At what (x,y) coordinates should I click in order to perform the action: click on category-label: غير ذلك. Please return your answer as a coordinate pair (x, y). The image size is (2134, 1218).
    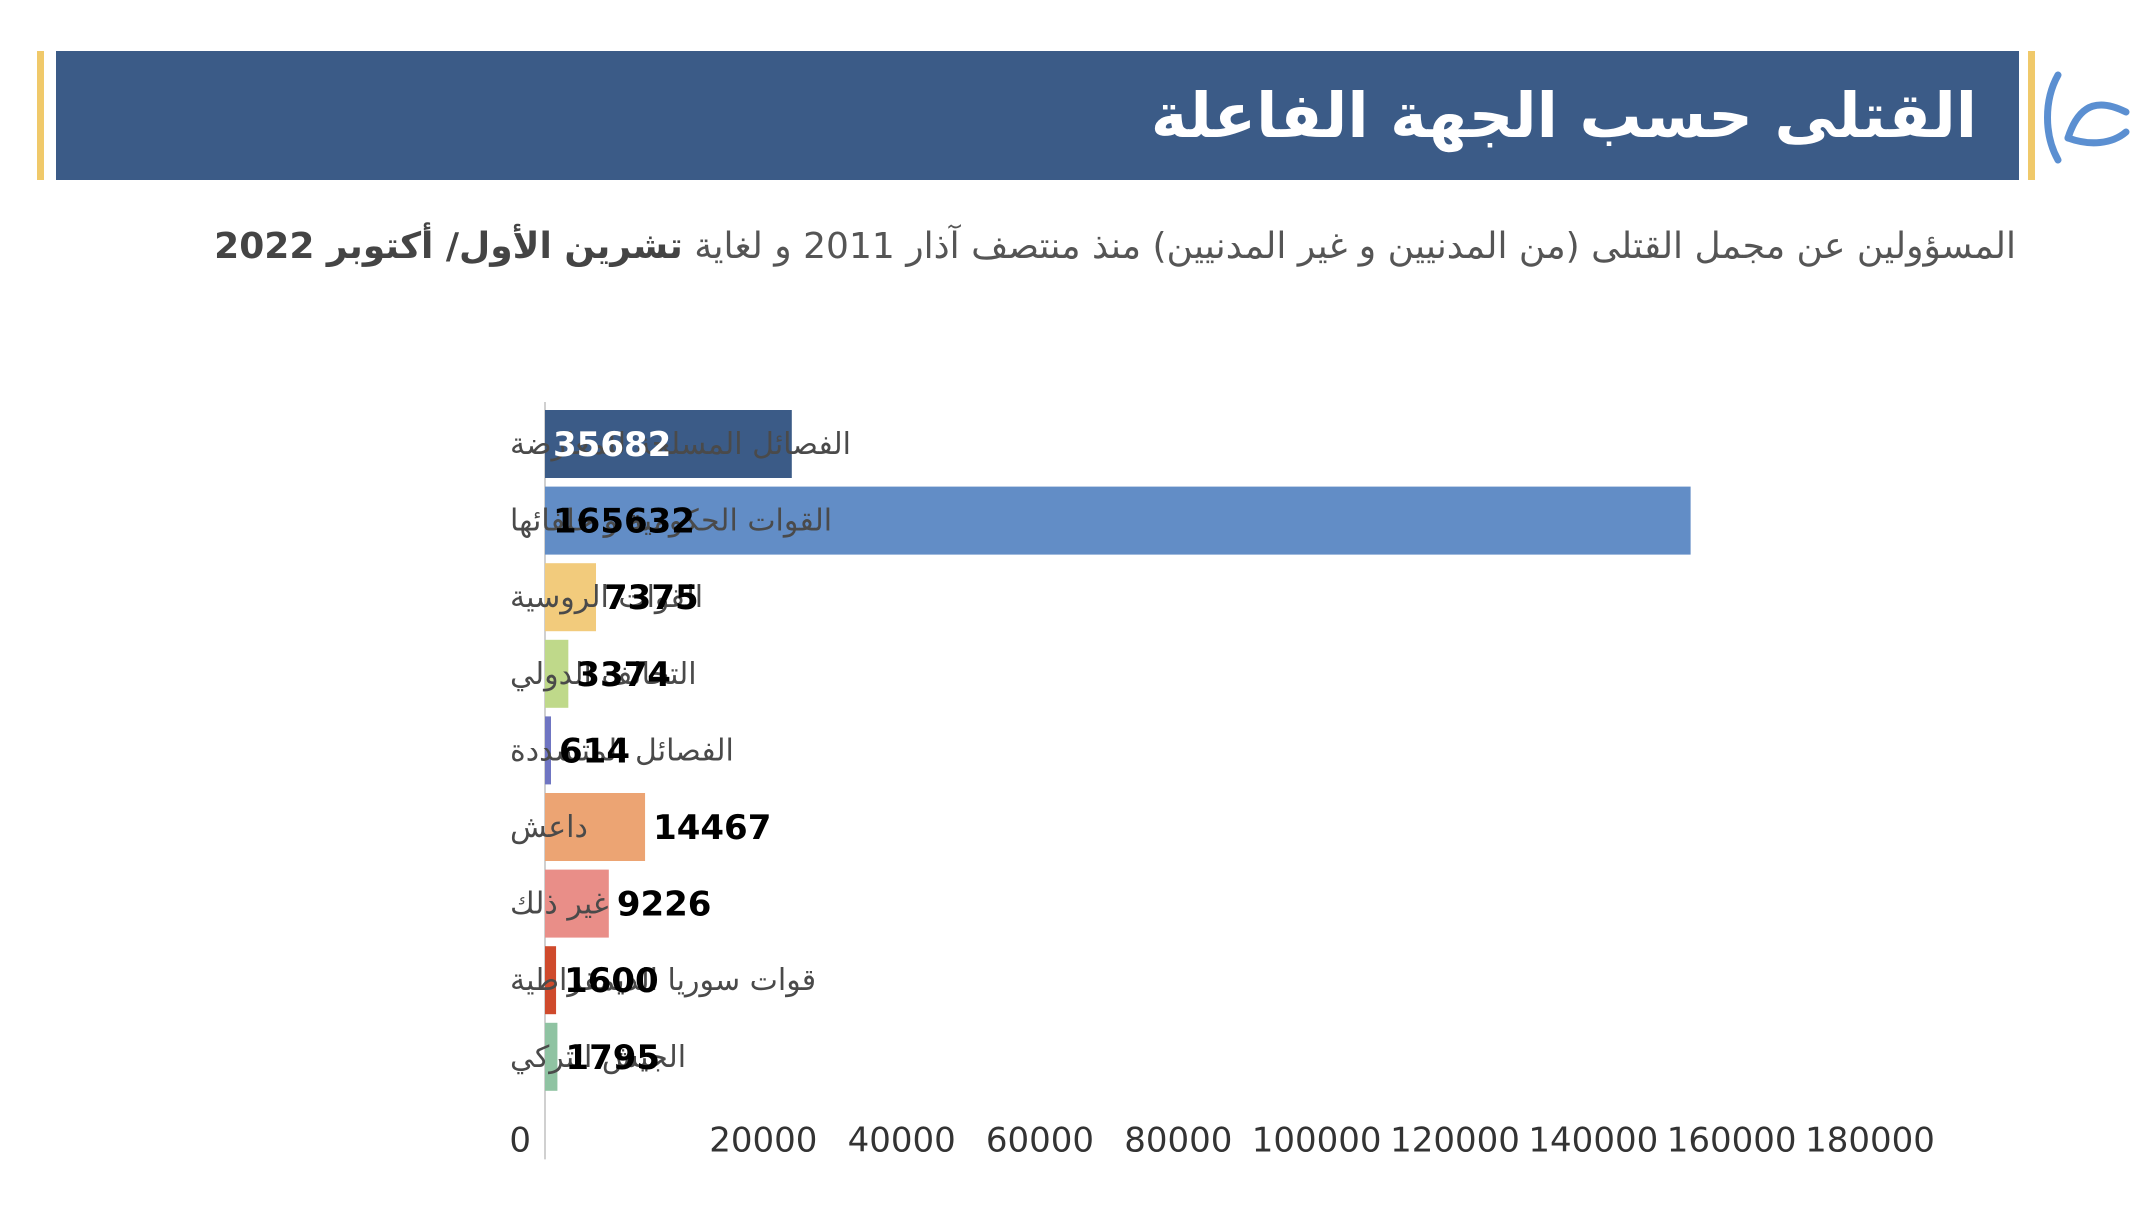
    Looking at the image, I should click on (559, 904).